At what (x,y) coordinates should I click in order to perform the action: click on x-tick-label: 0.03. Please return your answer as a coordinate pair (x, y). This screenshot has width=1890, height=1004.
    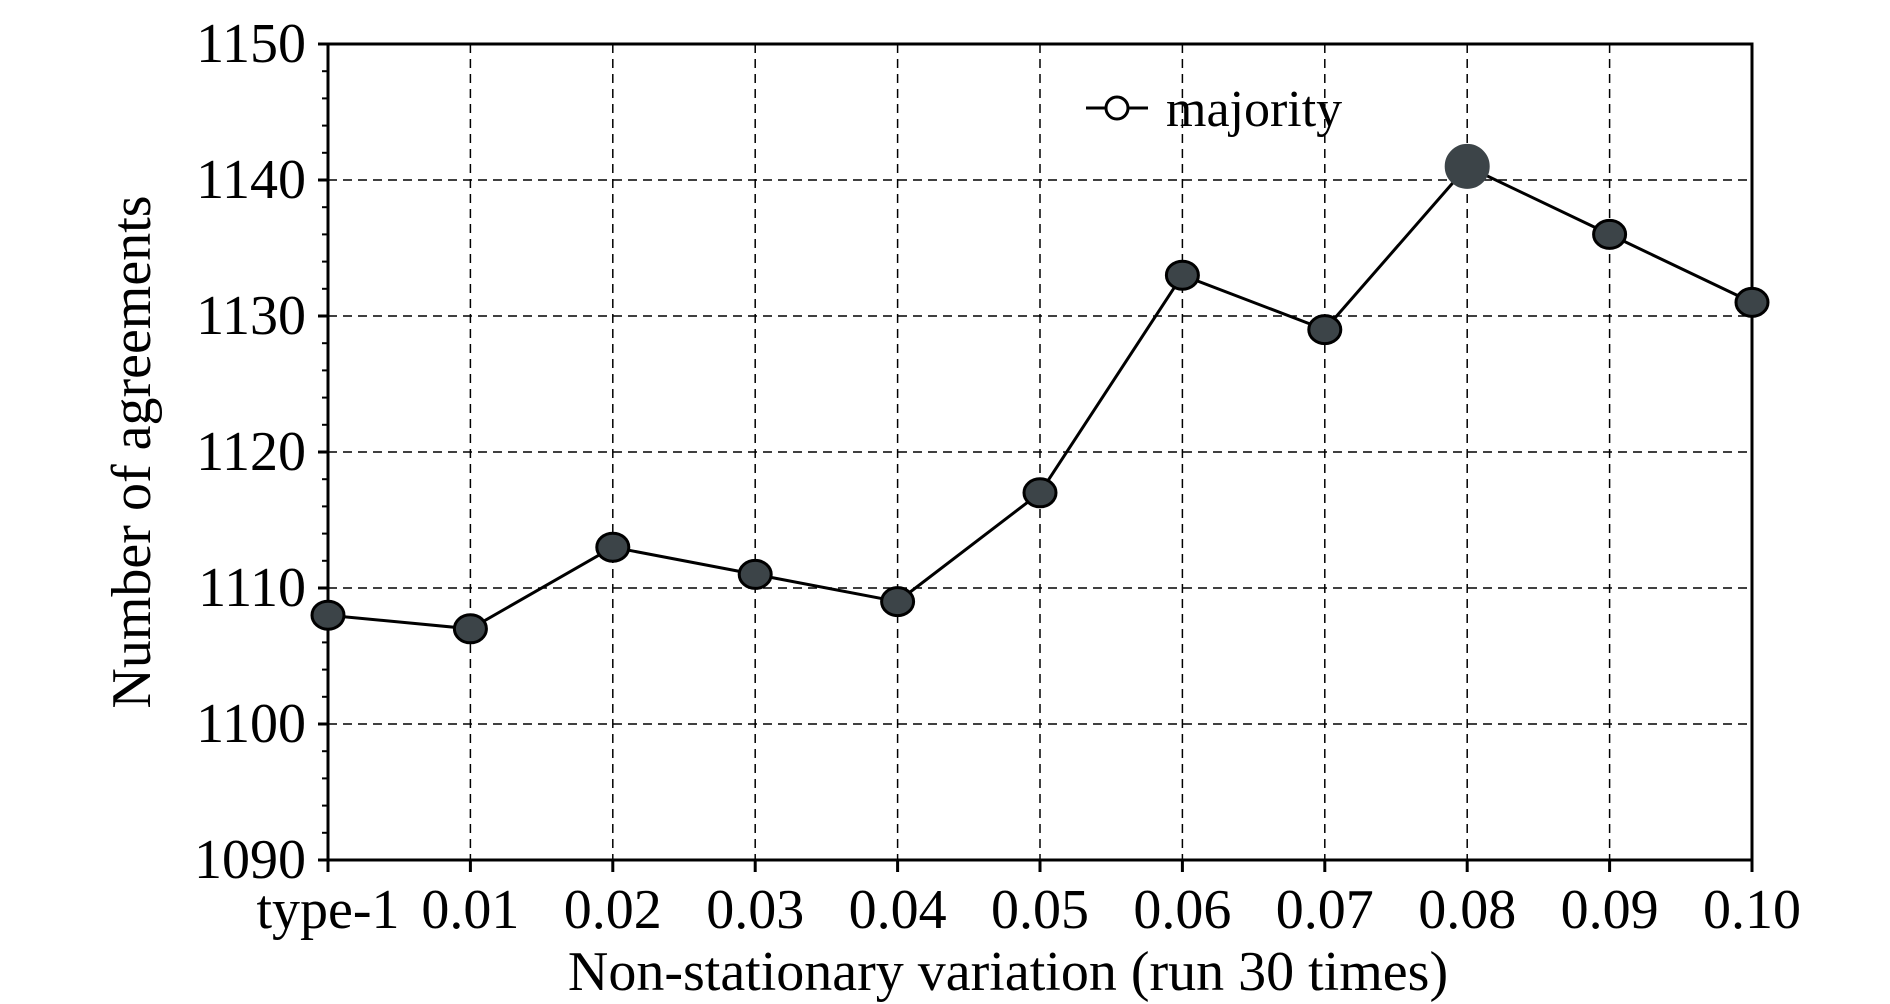
    Looking at the image, I should click on (755, 910).